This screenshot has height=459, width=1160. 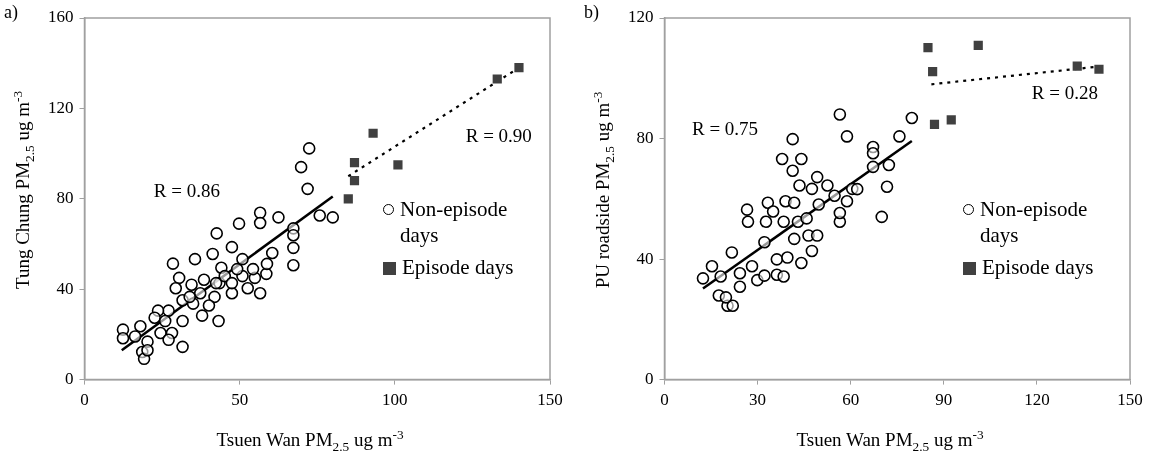 What do you see at coordinates (758, 400) in the screenshot?
I see `x-tick-label: 30` at bounding box center [758, 400].